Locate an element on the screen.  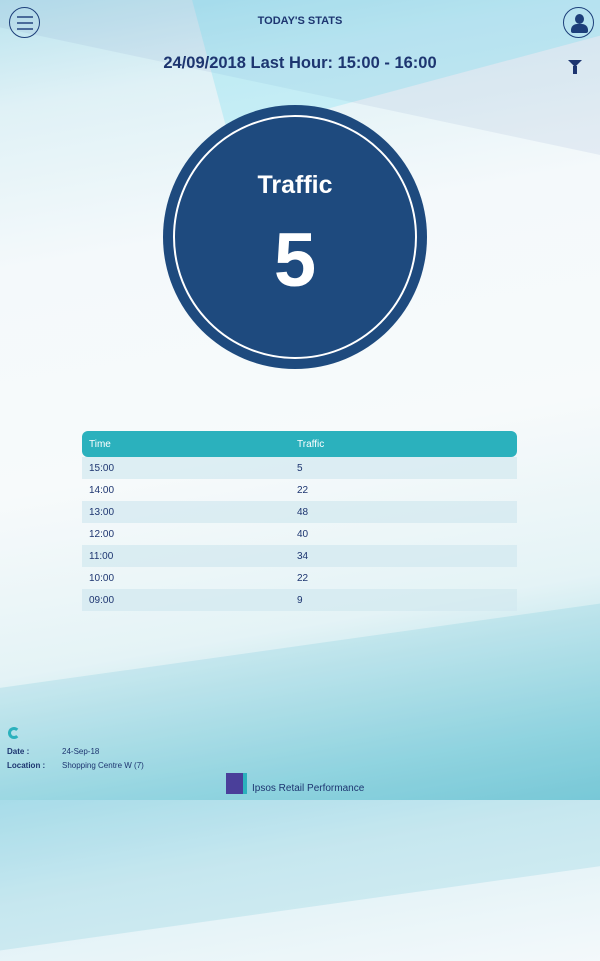
cell-traffic: 5 is located at coordinates (300, 468).